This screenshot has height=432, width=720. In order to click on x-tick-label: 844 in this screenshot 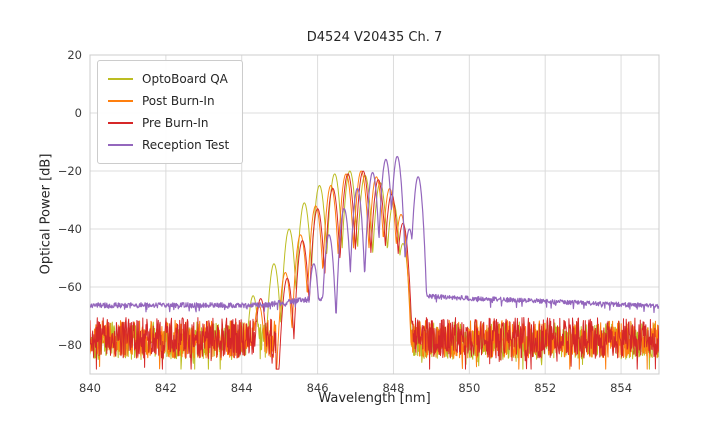, I will do `click(241, 388)`.